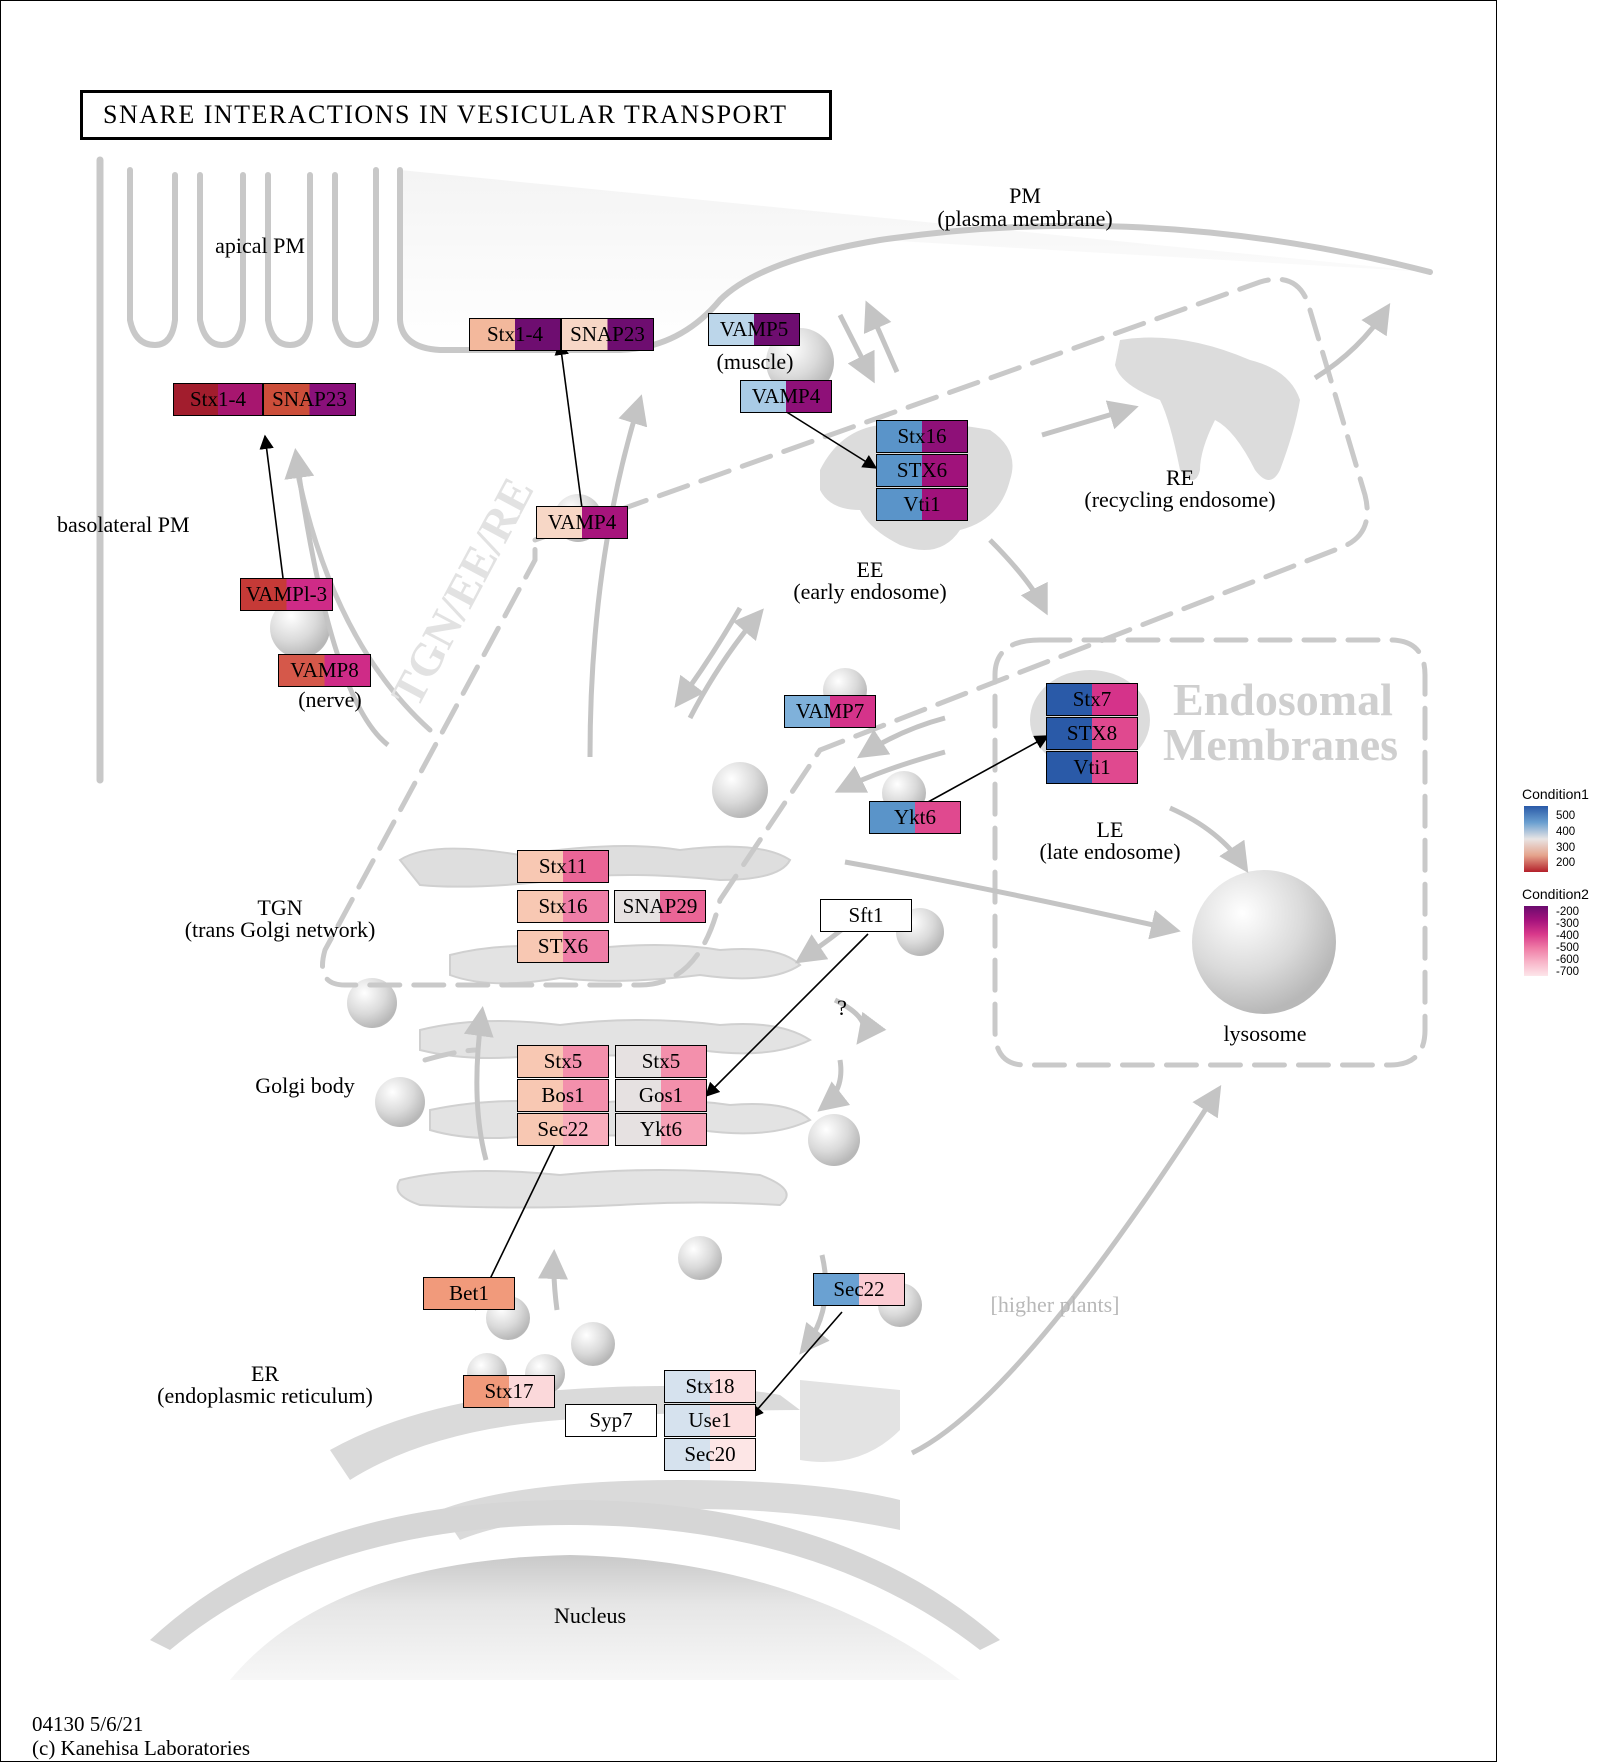 The width and height of the screenshot is (1598, 1764). What do you see at coordinates (469, 1293) in the screenshot?
I see `gene-box-bet1: Bet1` at bounding box center [469, 1293].